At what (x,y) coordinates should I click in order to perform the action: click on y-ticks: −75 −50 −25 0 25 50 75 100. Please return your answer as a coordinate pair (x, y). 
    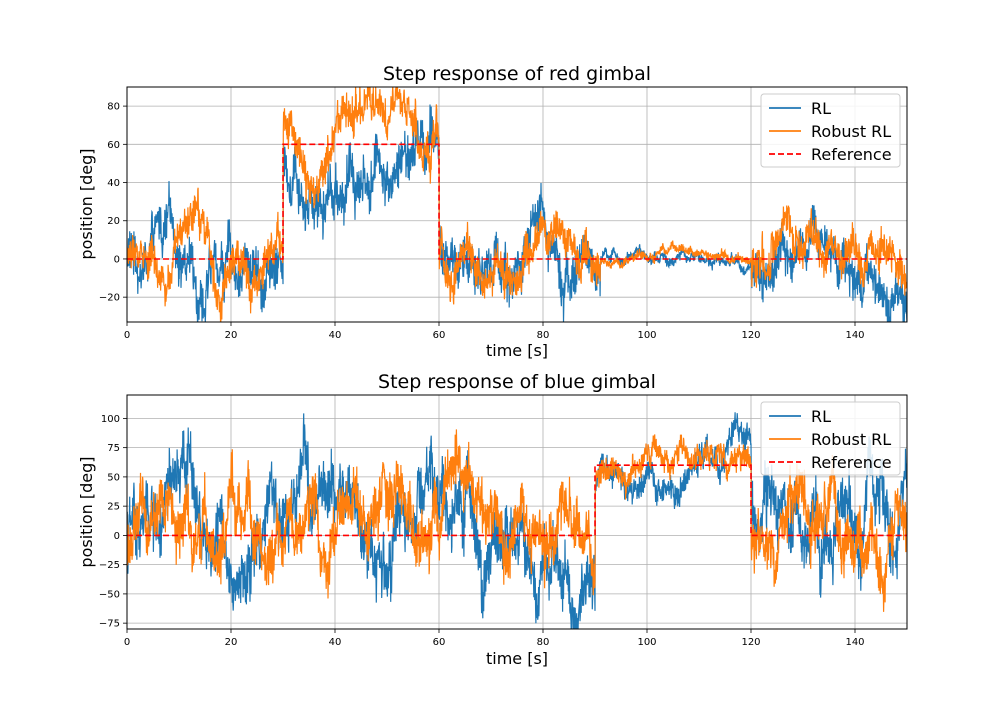
    Looking at the image, I should click on (113, 522).